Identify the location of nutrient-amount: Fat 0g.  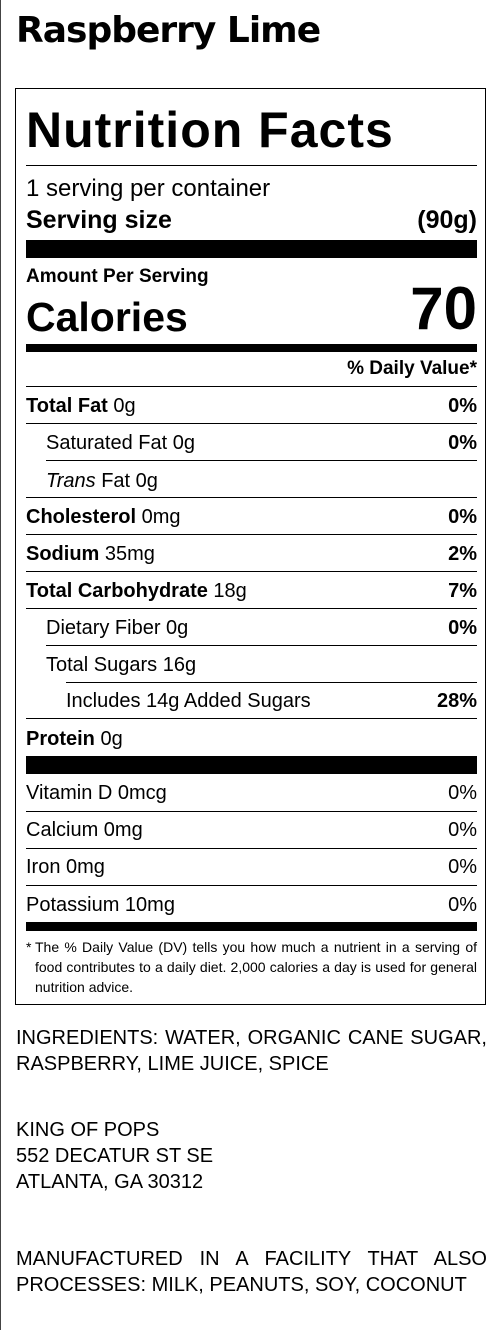
(126, 480).